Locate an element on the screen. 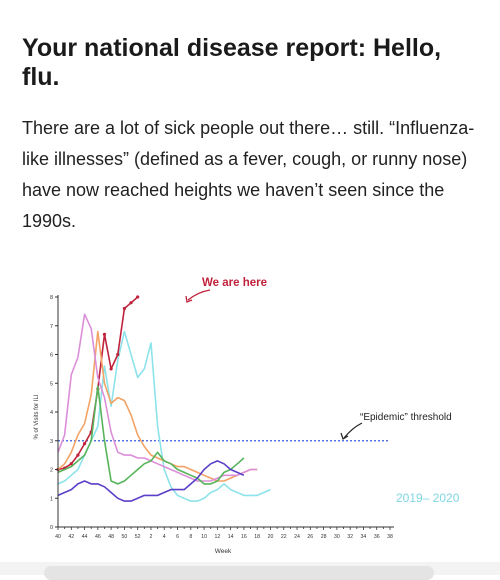 This screenshot has height=580, width=500. y-tick-label: 8 is located at coordinates (51, 298).